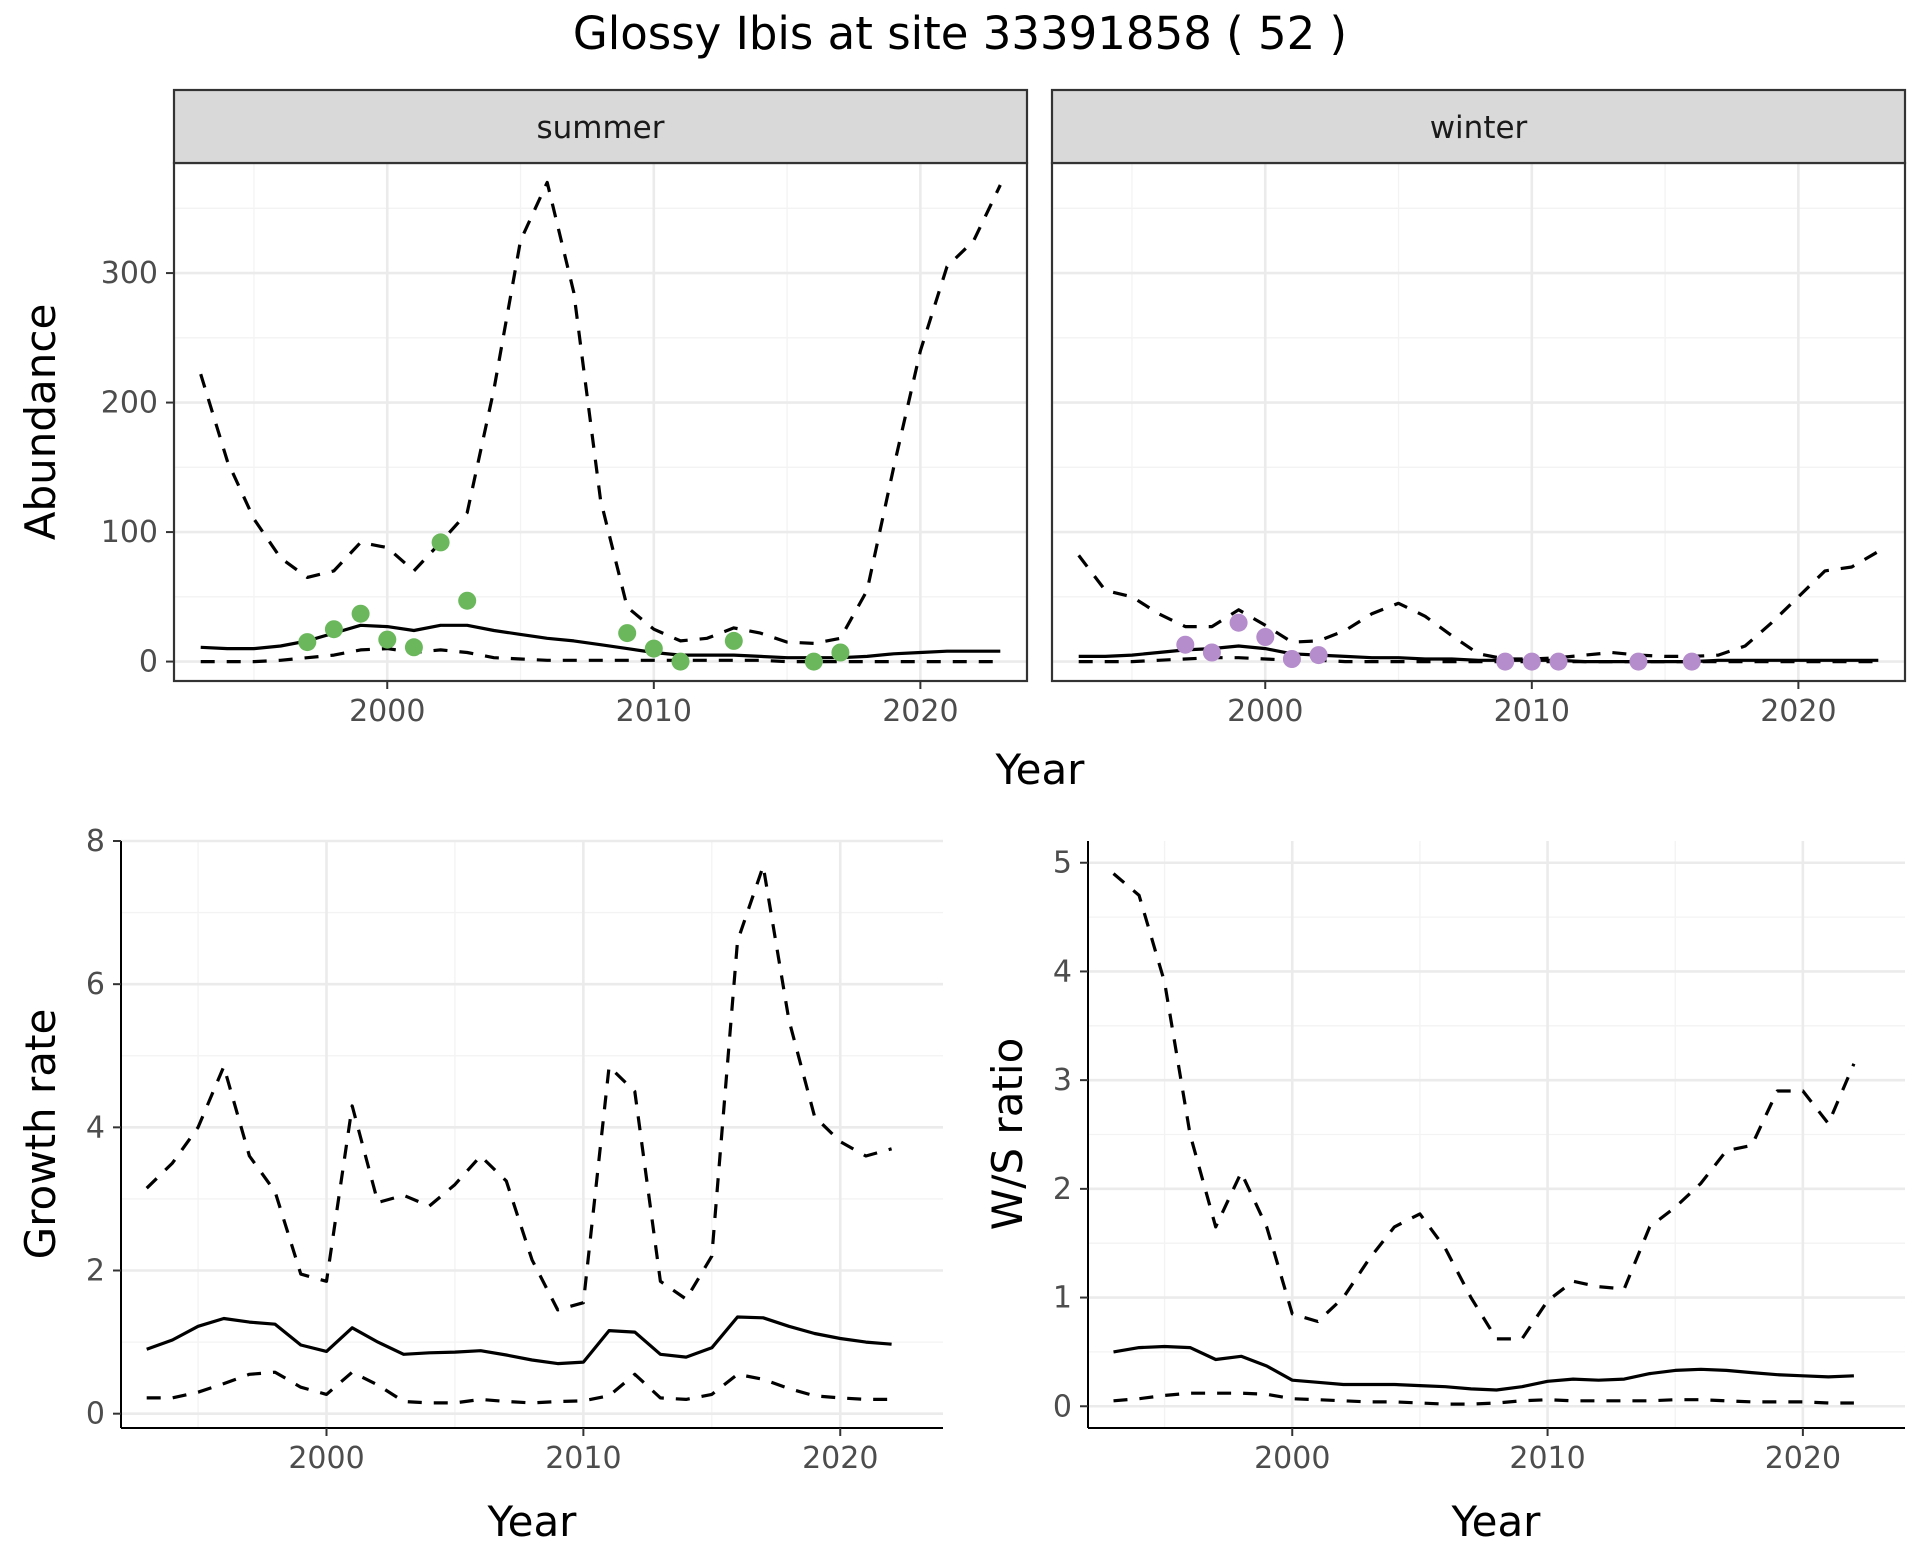 This screenshot has width=1920, height=1560. What do you see at coordinates (960, 33) in the screenshot?
I see `chart-title: Glossy Ibis at site 33391858 ( 52 )` at bounding box center [960, 33].